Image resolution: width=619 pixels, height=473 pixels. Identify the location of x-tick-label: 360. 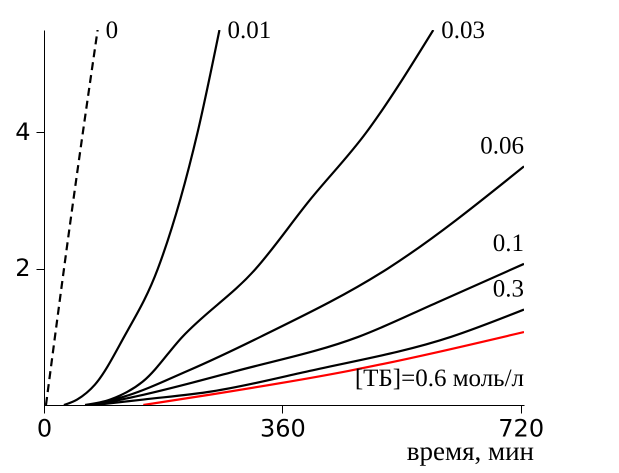
(283, 428).